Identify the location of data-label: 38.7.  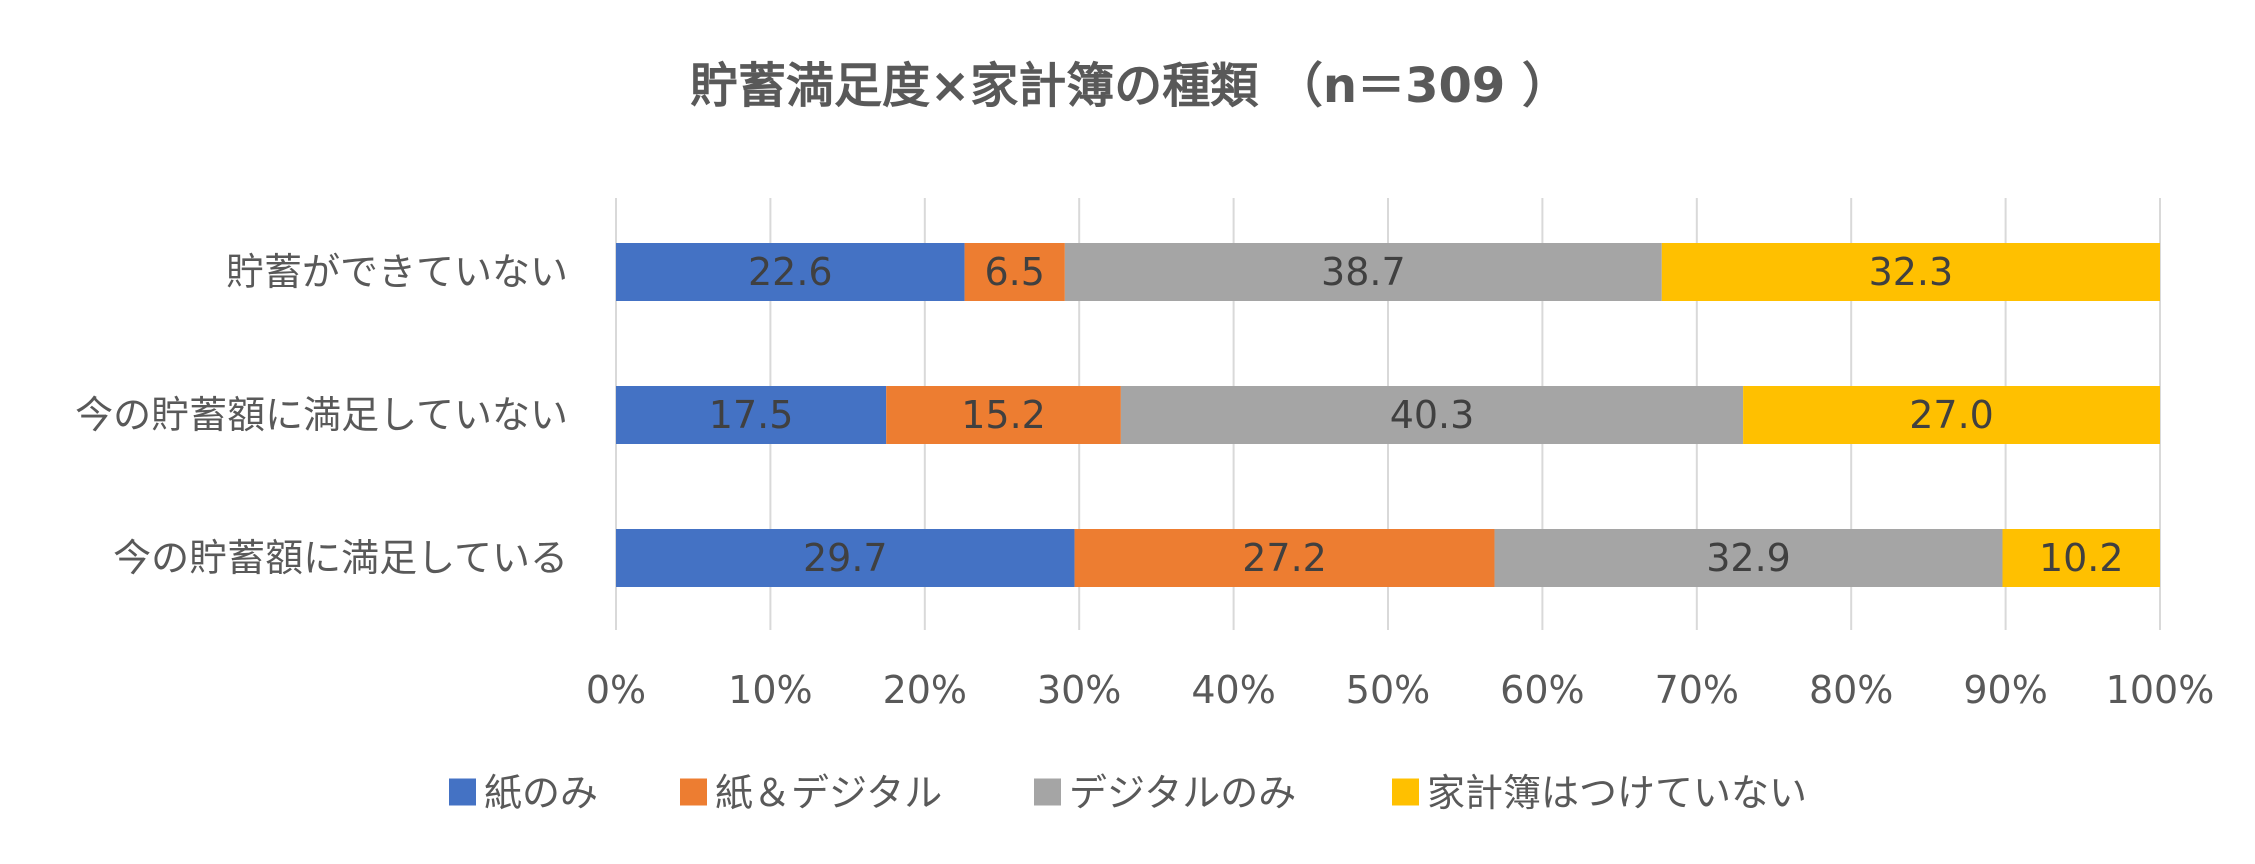
(1363, 272).